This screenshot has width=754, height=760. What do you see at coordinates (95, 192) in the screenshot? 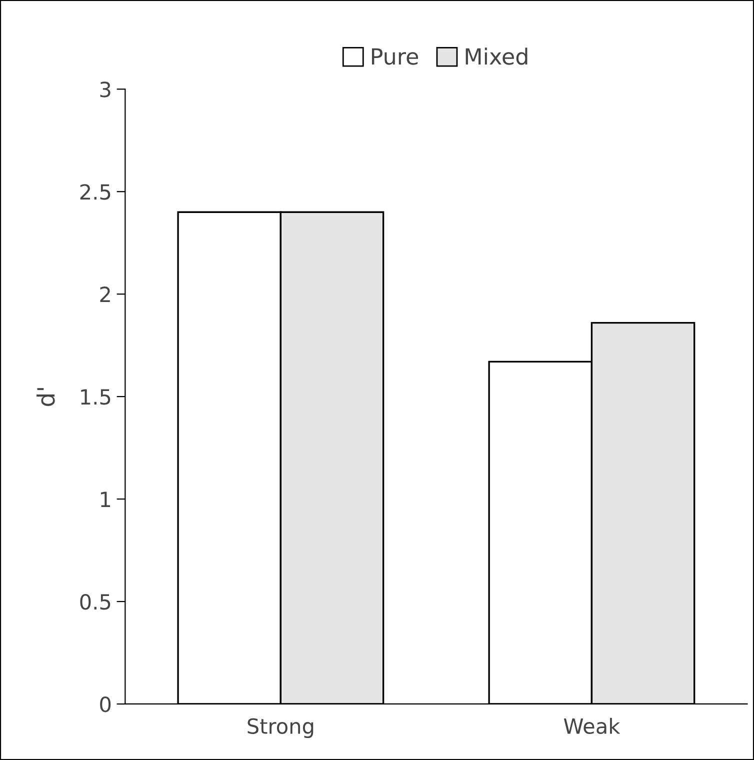
I see `y-tick-label: 2.5` at bounding box center [95, 192].